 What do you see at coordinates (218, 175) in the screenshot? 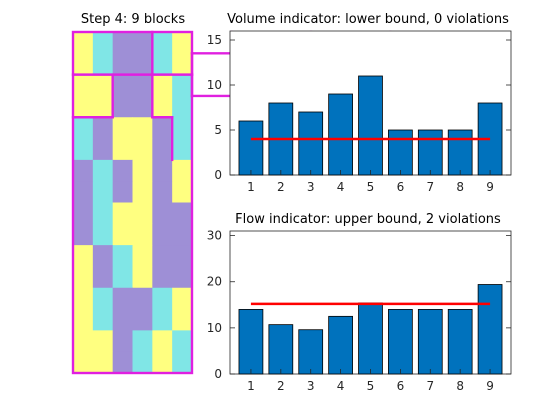
I see `y-tick-label: 0` at bounding box center [218, 175].